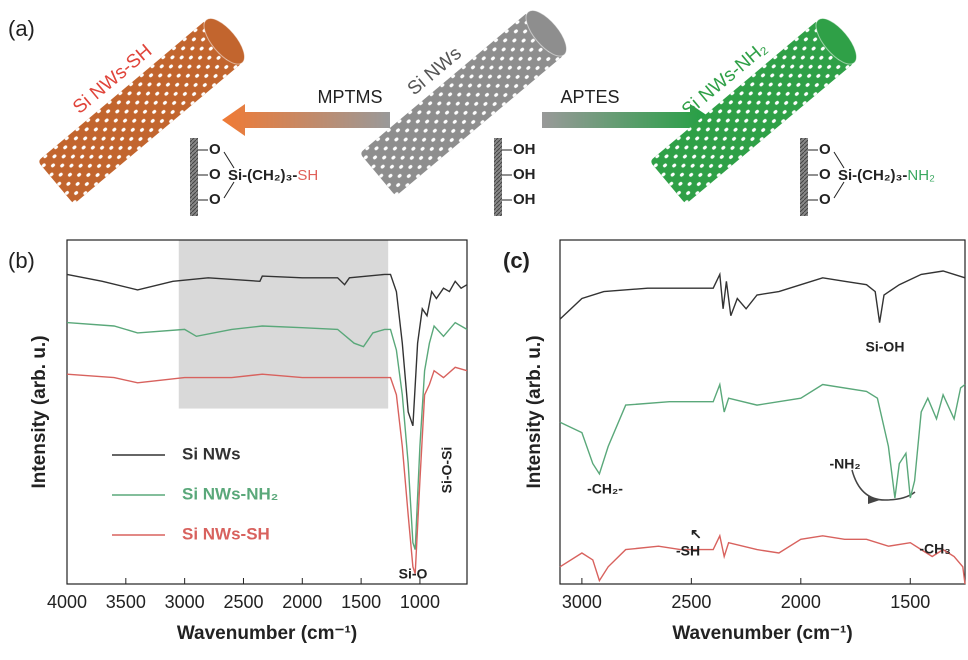 Image resolution: width=968 pixels, height=660 pixels. Describe the element at coordinates (447, 470) in the screenshot. I see `annotation: Si-O-Si` at that location.